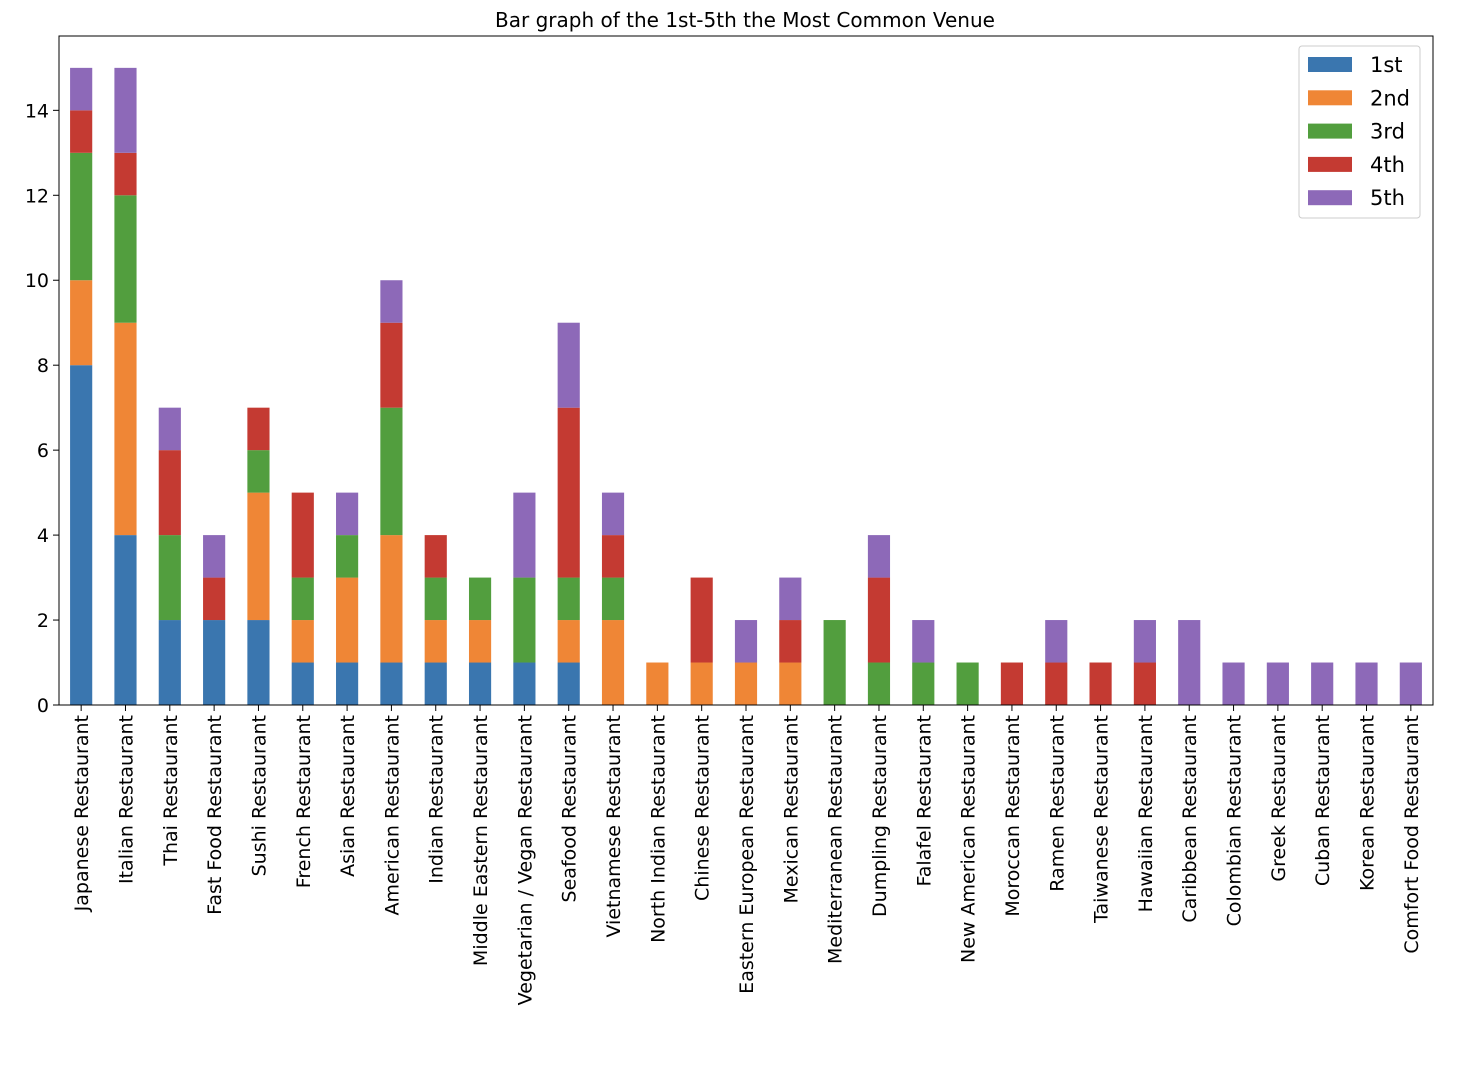  I want to click on legend-label-4th: 4th, so click(1387, 165).